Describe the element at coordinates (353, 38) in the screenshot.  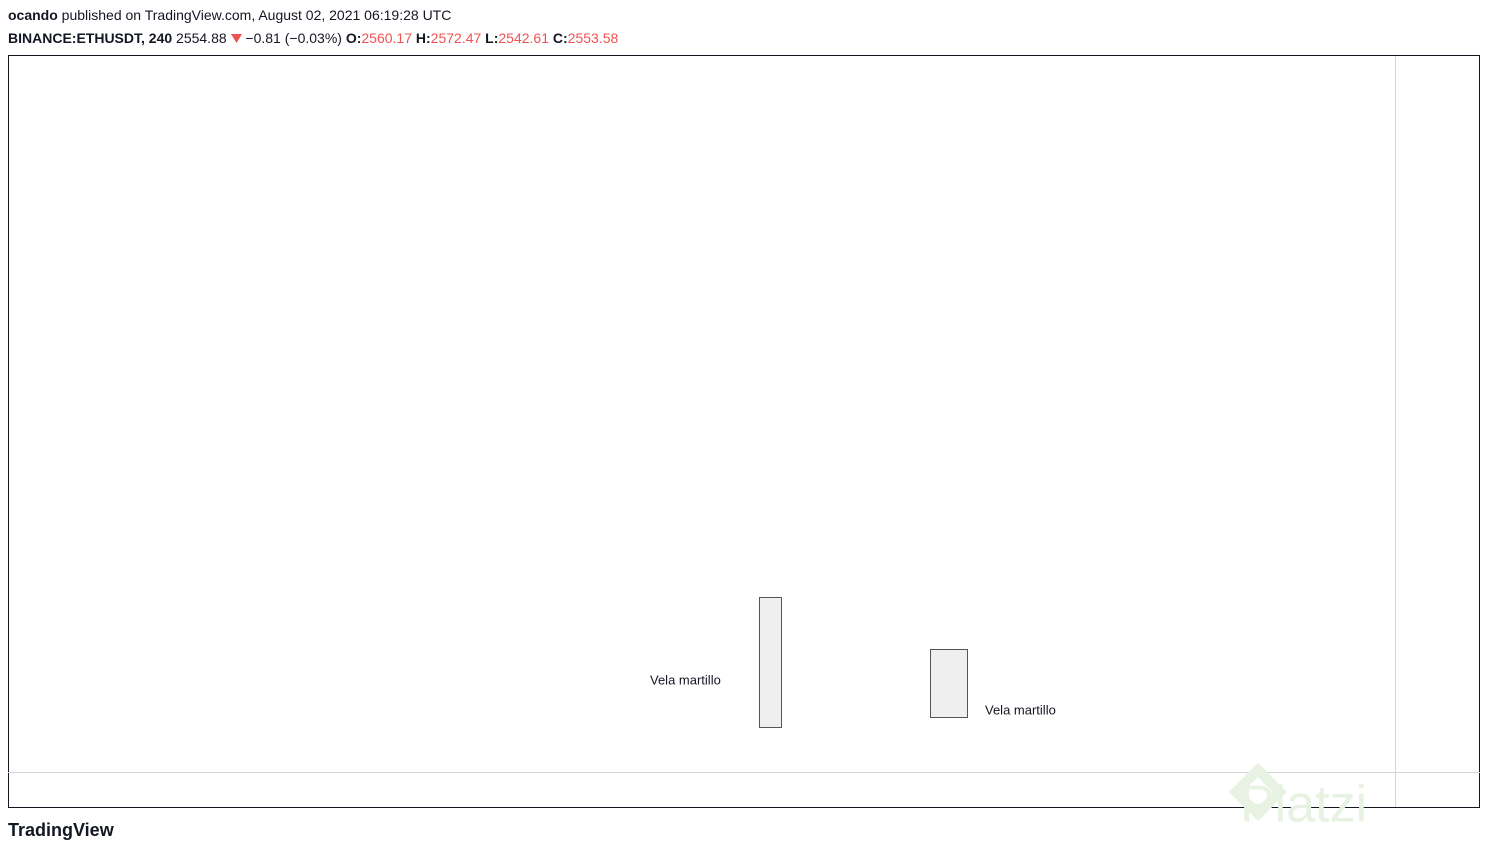
I see `ohlc-label: O:` at that location.